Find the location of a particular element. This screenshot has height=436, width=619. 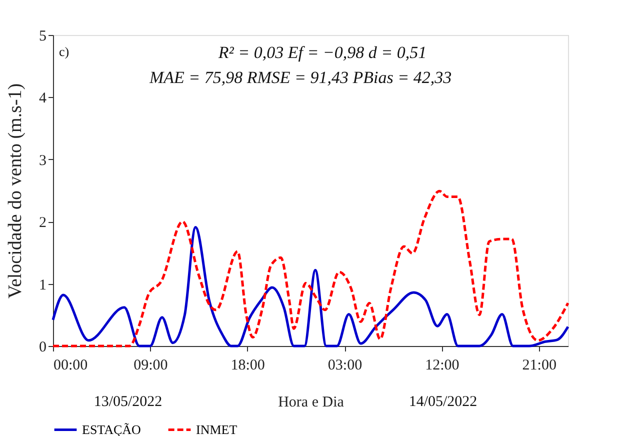

x-tick-label: 21:00 is located at coordinates (539, 366).